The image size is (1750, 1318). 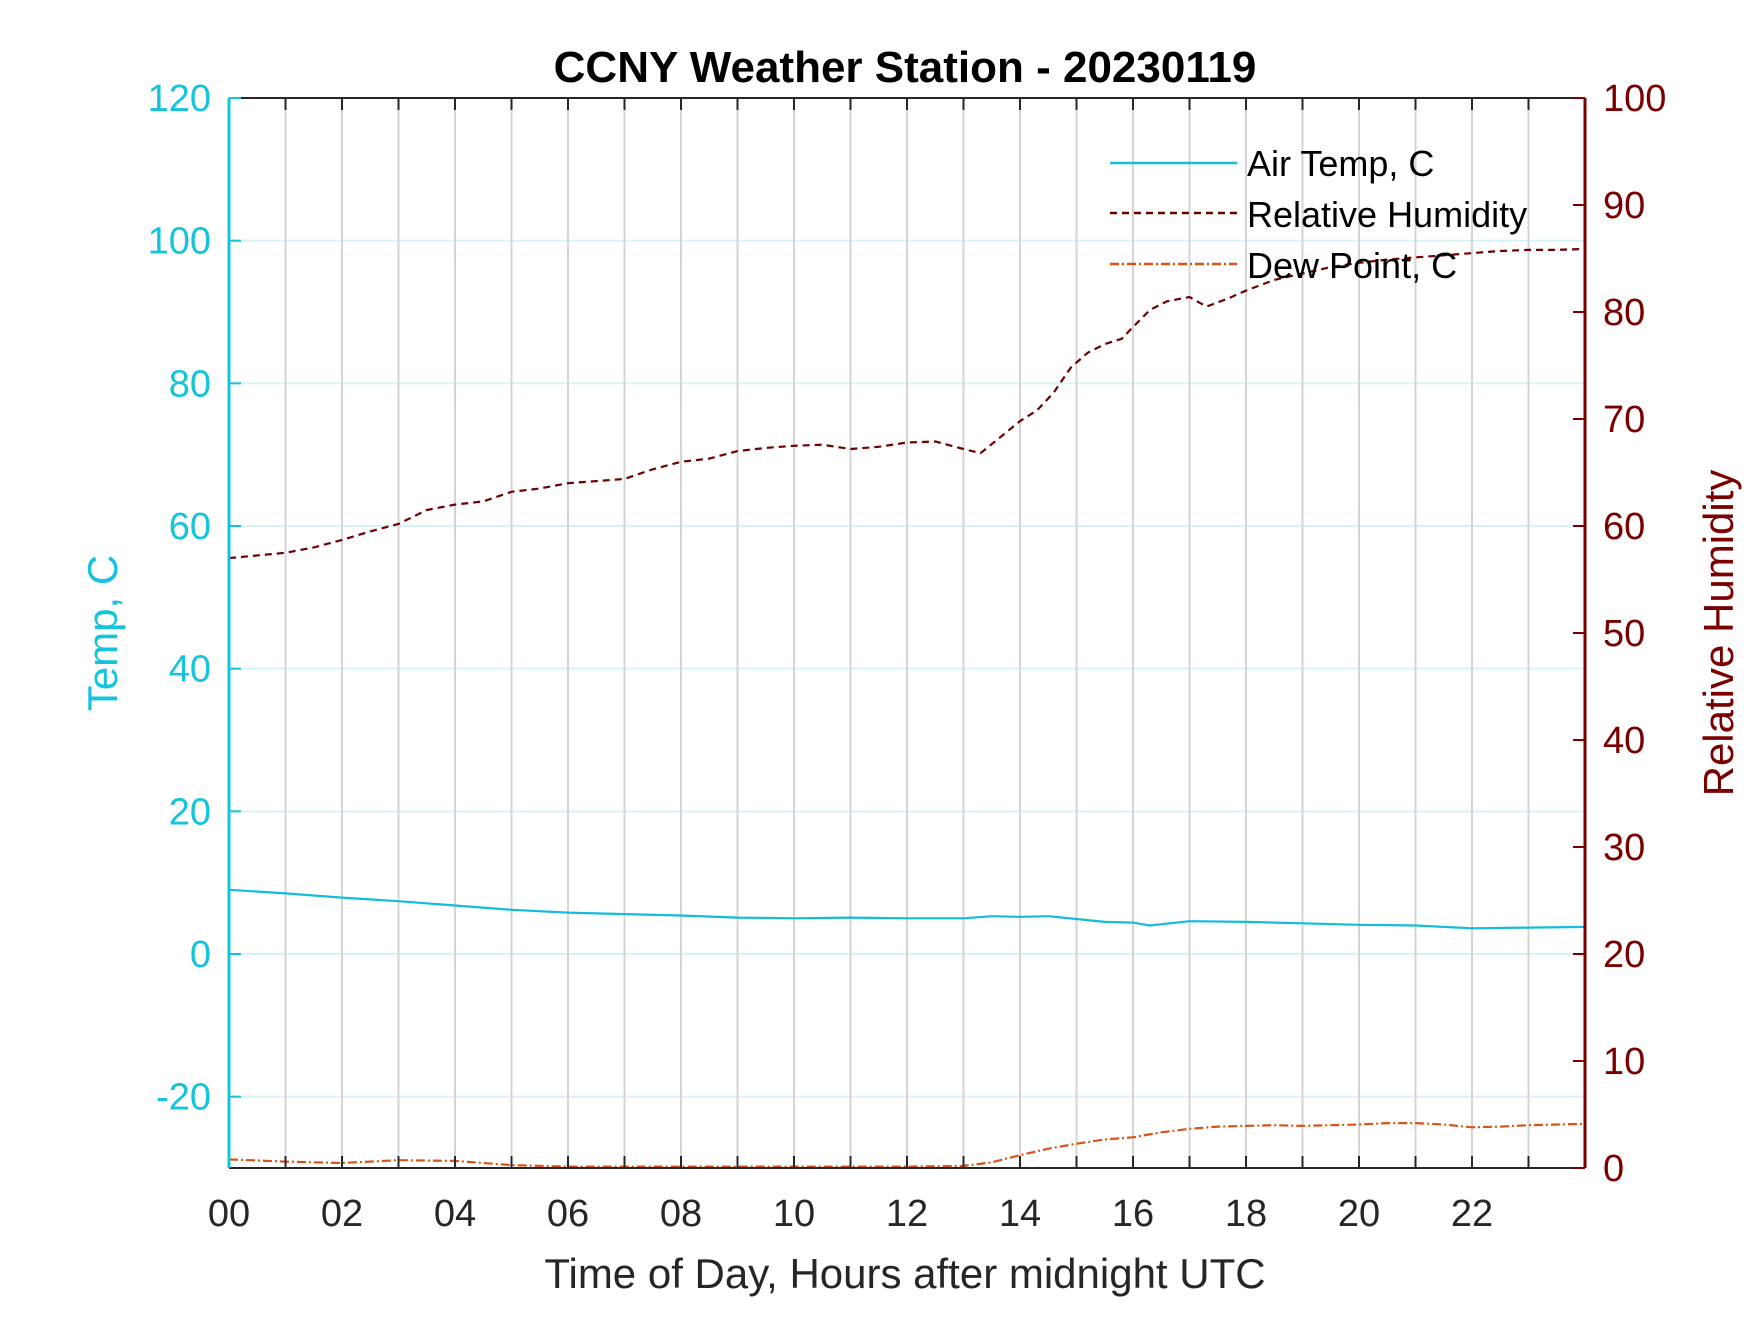 I want to click on legend-label-air-temp: Air Temp, C, so click(x=1340, y=163).